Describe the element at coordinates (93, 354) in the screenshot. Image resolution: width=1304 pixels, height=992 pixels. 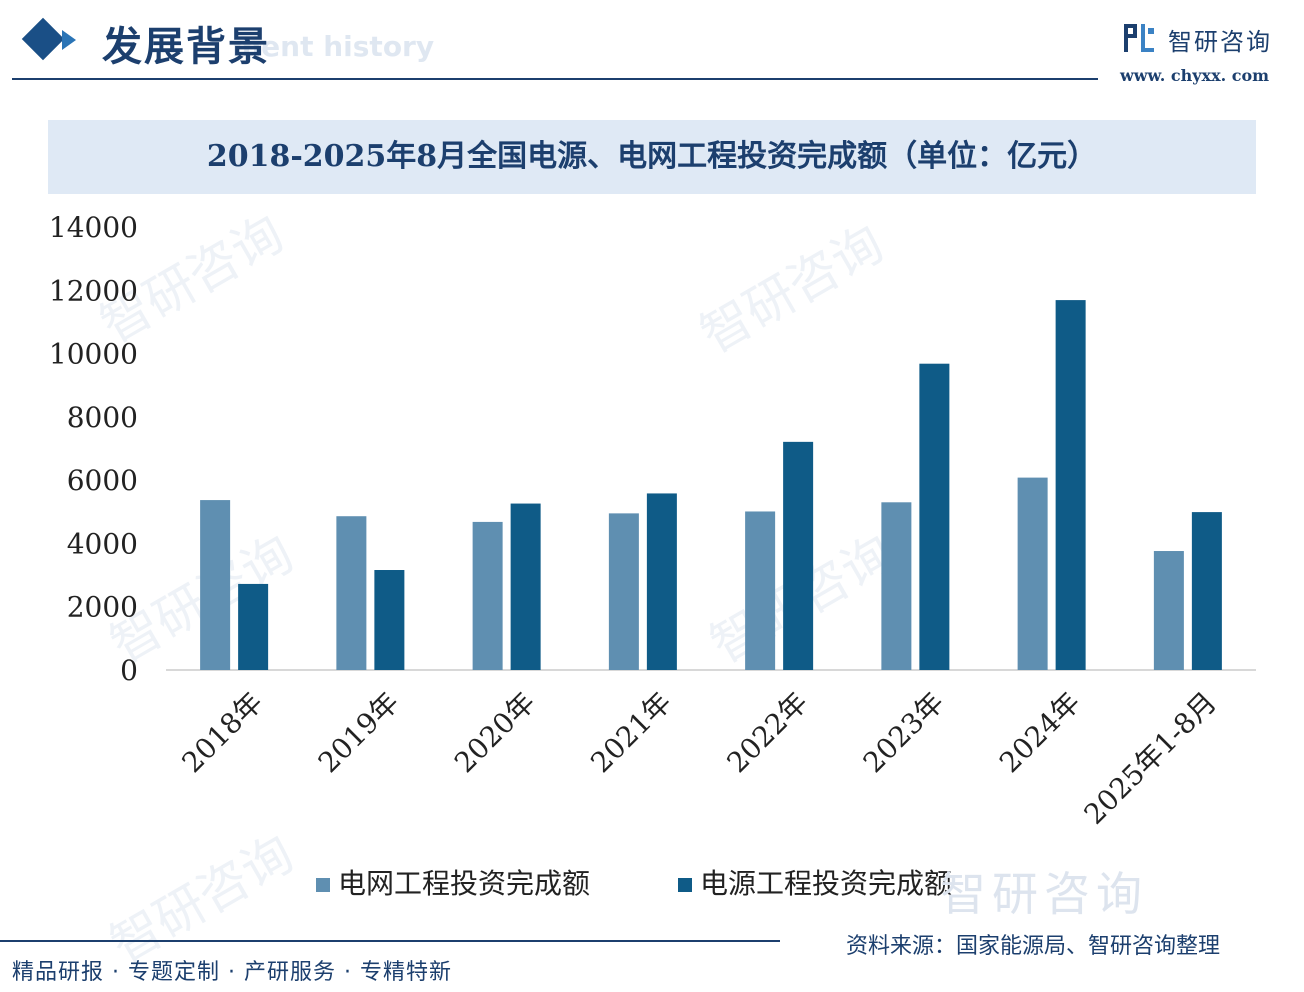
I see `y-tick-label: 10000` at that location.